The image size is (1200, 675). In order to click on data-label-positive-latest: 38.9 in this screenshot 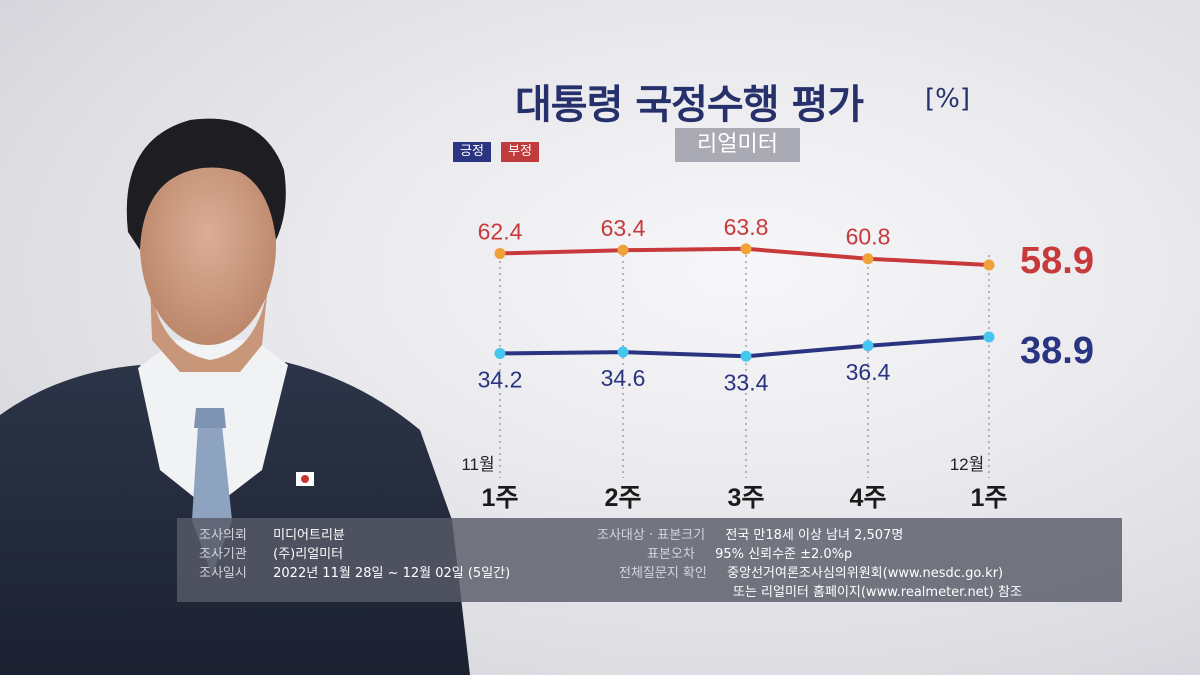, I will do `click(1057, 351)`.